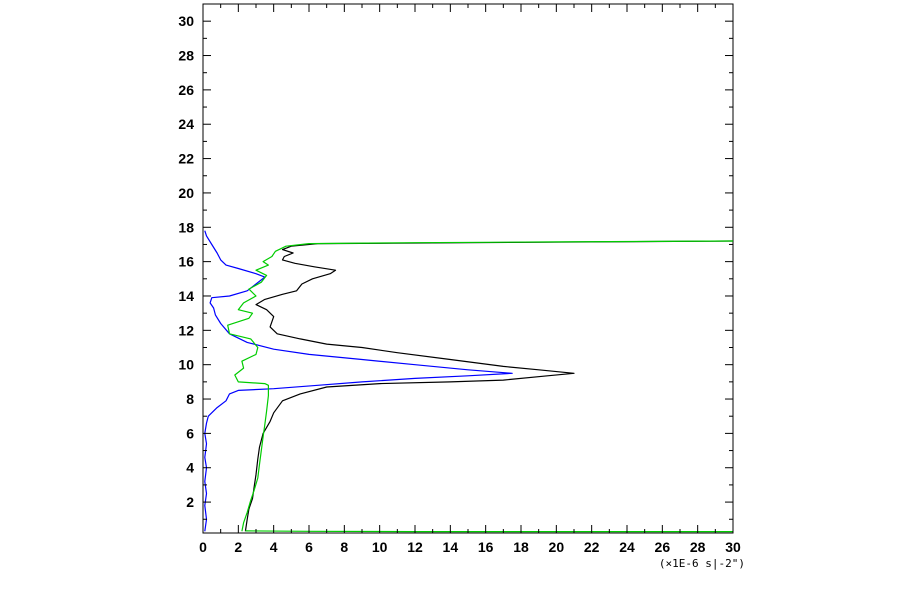 The width and height of the screenshot is (900, 600). I want to click on x-tick-label: 12, so click(415, 547).